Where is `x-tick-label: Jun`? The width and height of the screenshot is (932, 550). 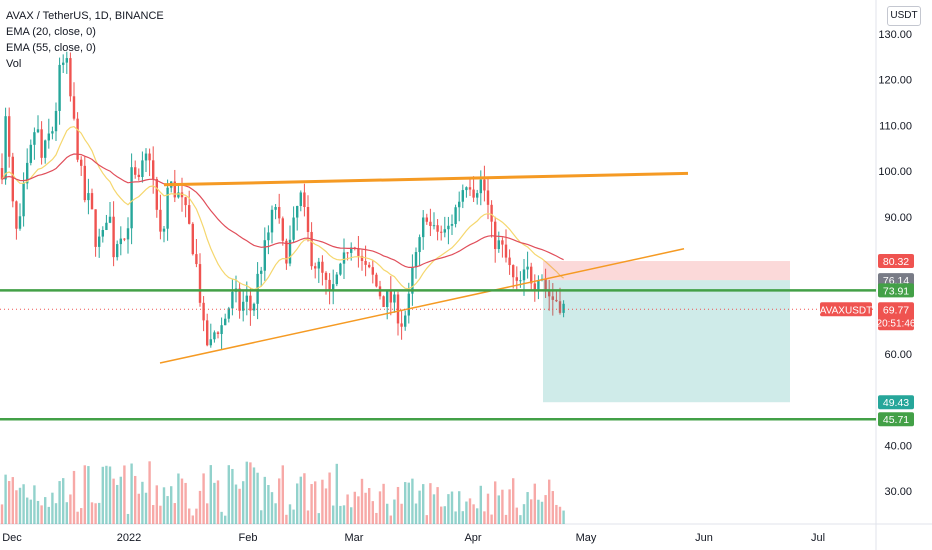 x-tick-label: Jun is located at coordinates (704, 538).